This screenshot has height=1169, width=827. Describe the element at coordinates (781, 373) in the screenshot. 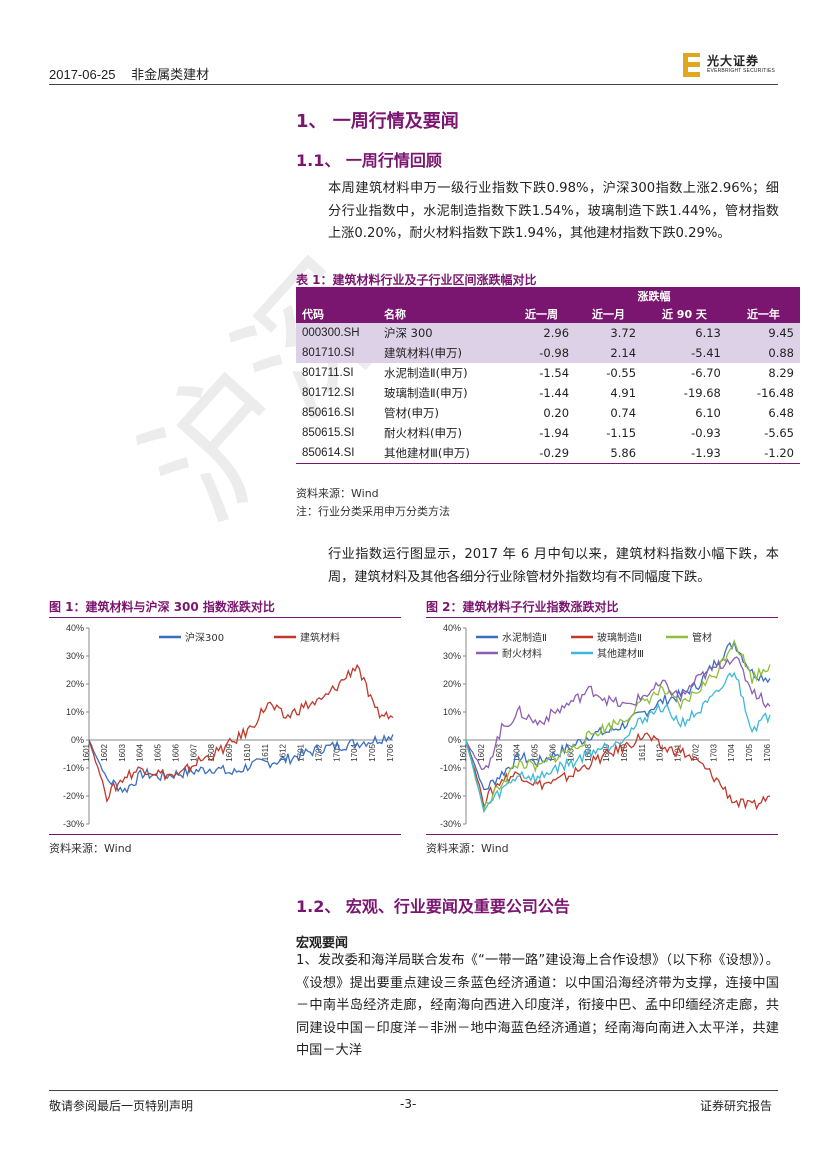

I see `cell-value: 8.29` at that location.